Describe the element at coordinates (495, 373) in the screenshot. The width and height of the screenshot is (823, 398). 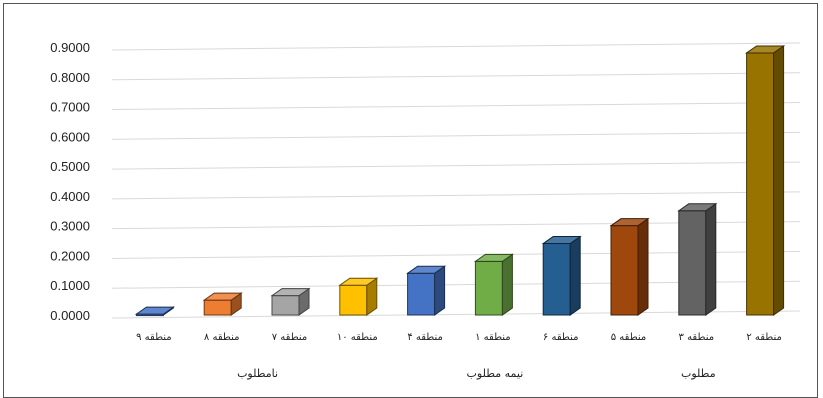
I see `group-label: نیمه مطلوب` at that location.